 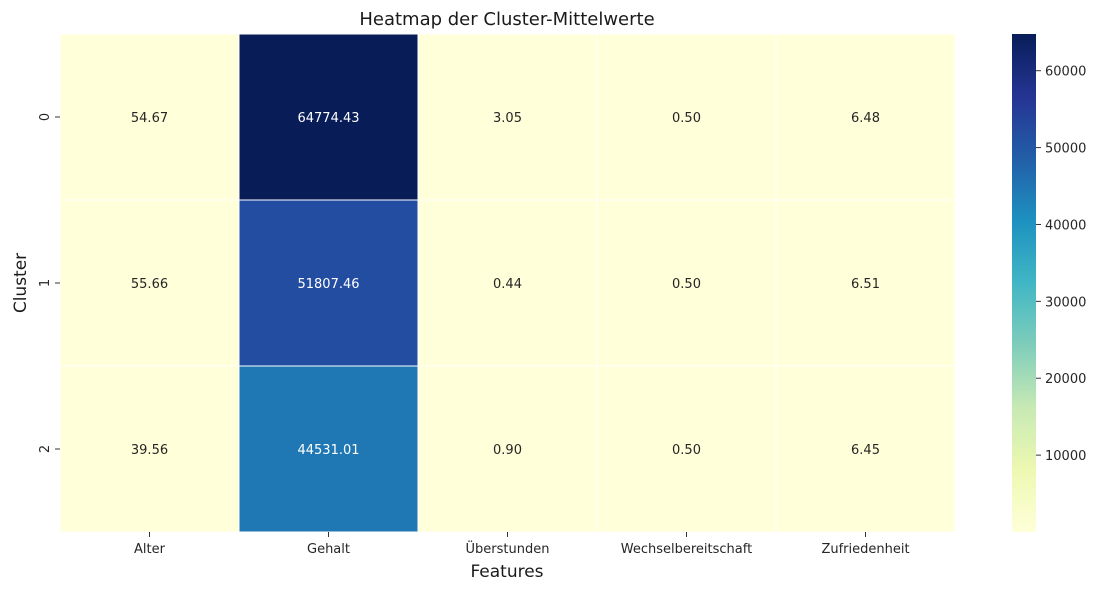 I want to click on colorbar-tick-label-5: 60000, so click(x=1065, y=72).